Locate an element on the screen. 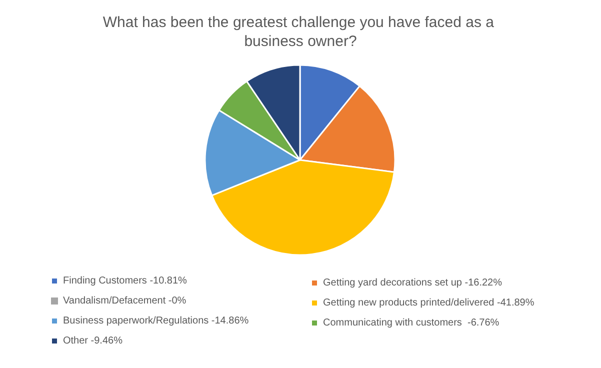  chart-title: What has been the greatest challenge you have faced as a business owner? is located at coordinates (300, 32).